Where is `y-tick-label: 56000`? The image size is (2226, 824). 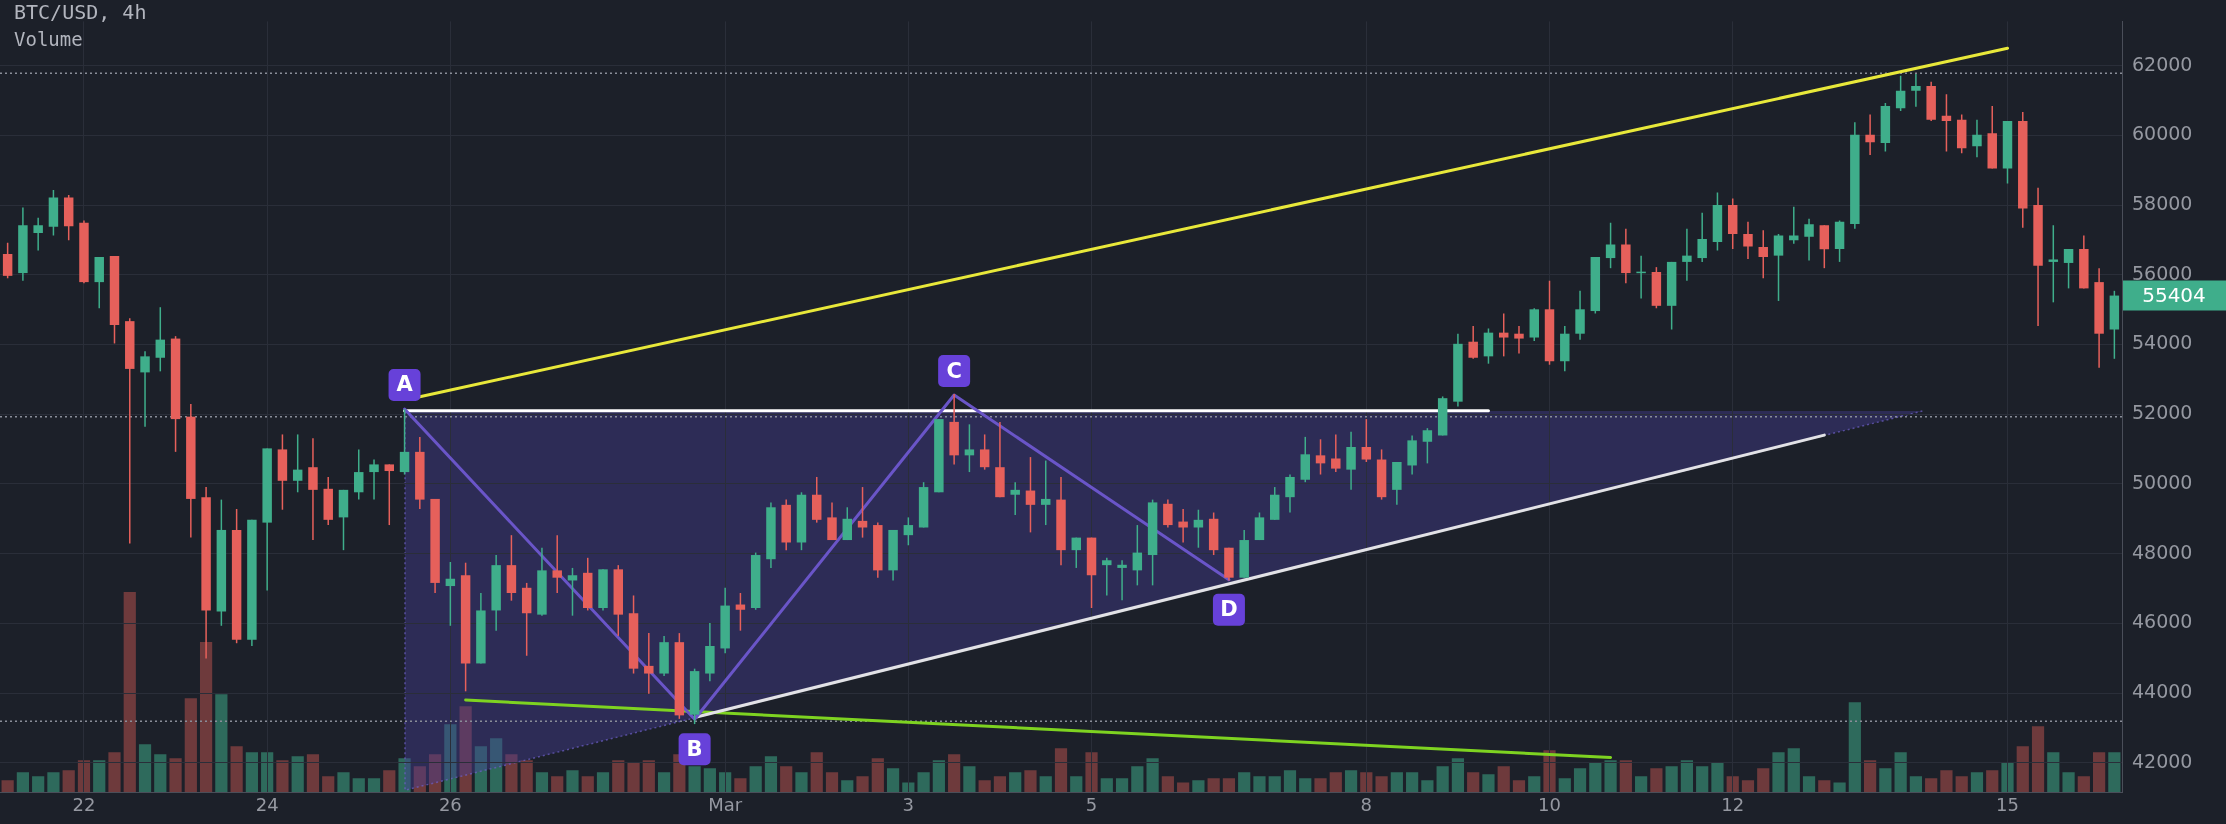
y-tick-label: 56000 is located at coordinates (2162, 272).